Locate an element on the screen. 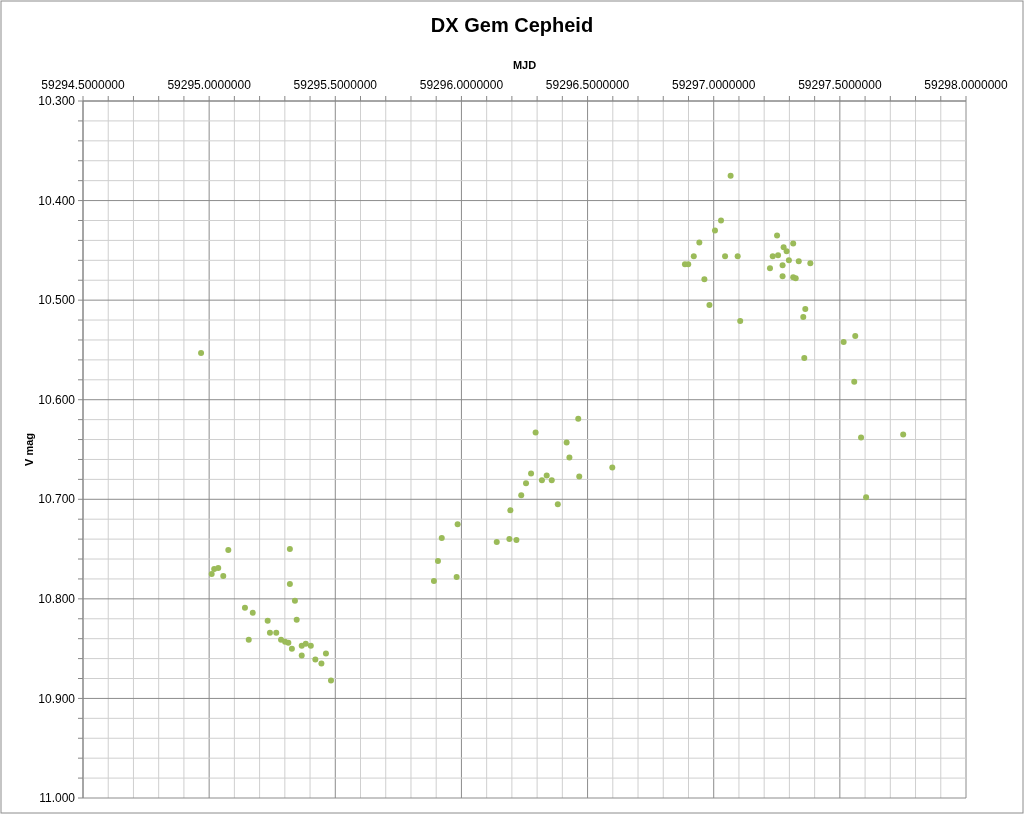 The width and height of the screenshot is (1024, 814). chart-title: DX Gem Cepheid is located at coordinates (512, 25).